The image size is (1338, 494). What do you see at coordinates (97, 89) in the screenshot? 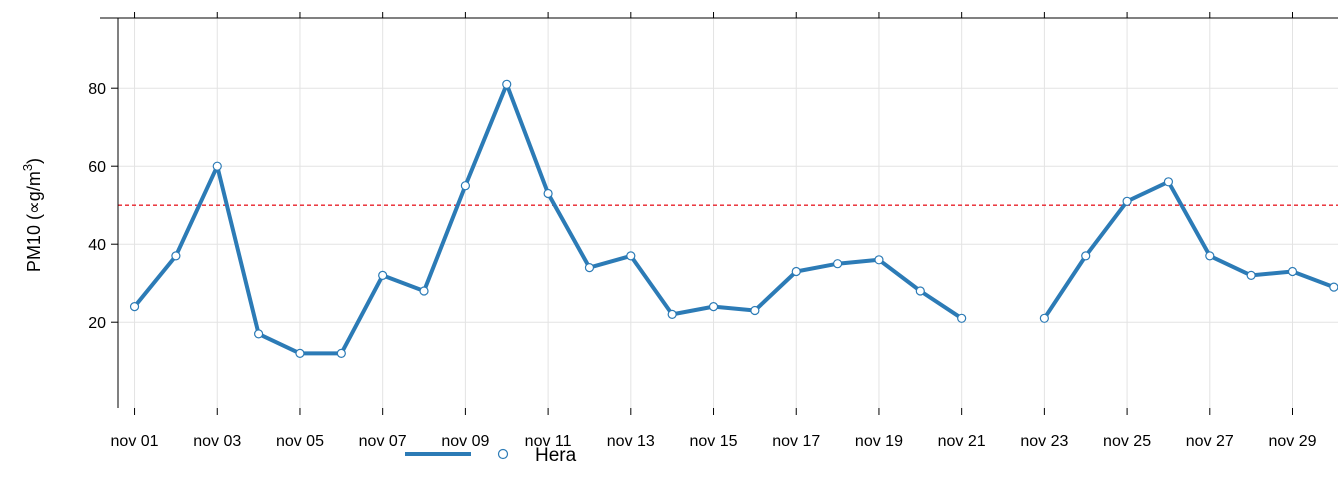
I see `y-tick-label: 80` at bounding box center [97, 89].